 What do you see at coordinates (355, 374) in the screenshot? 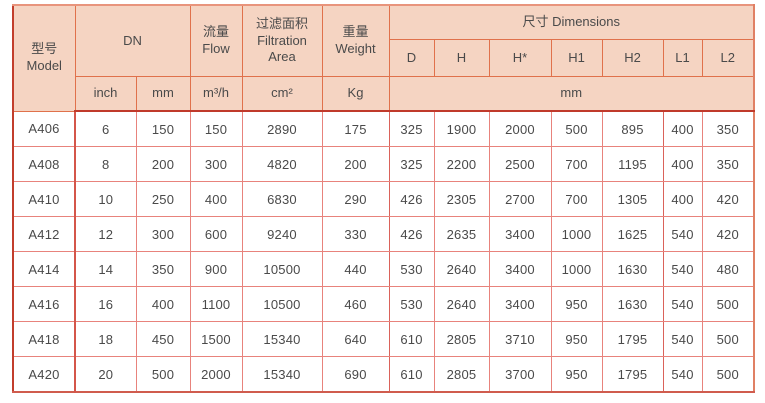
I see `cell-weight: 690` at bounding box center [355, 374].